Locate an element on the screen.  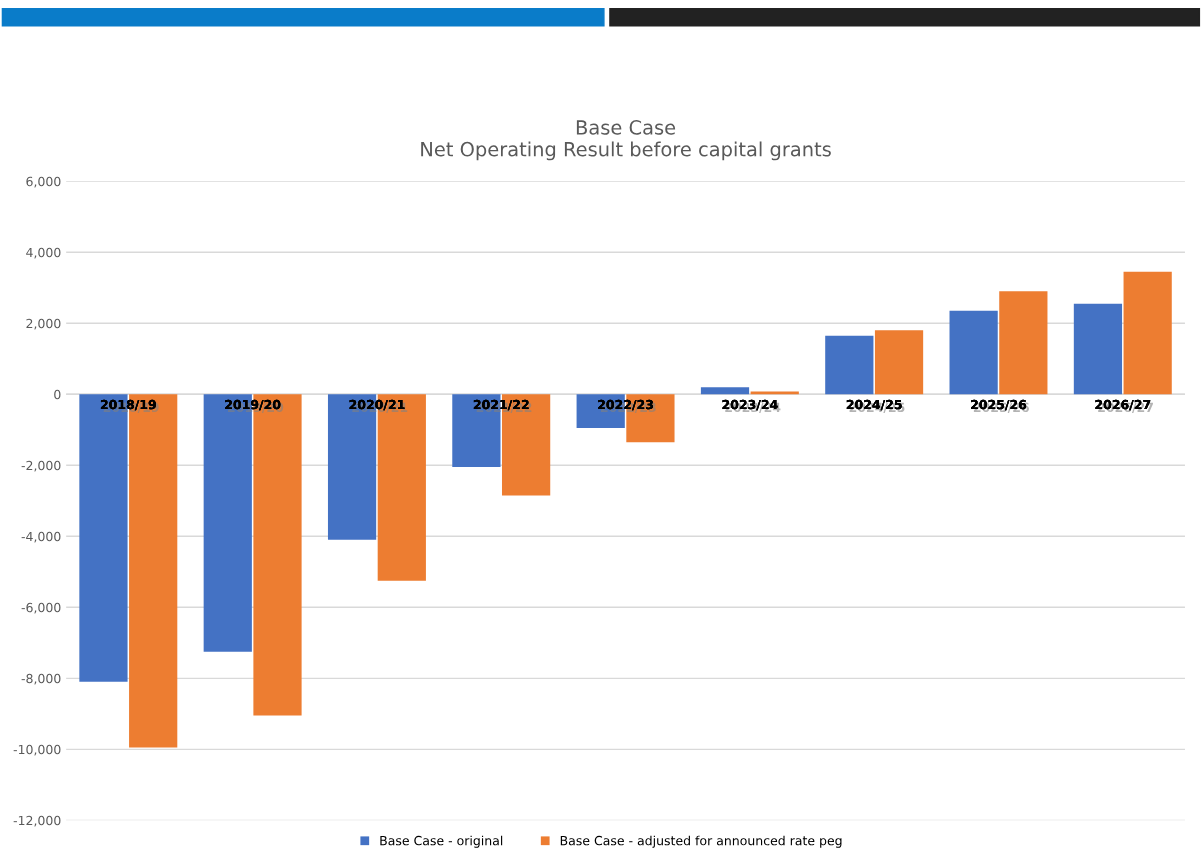
y-tick-label: -2,000 is located at coordinates (41, 466).